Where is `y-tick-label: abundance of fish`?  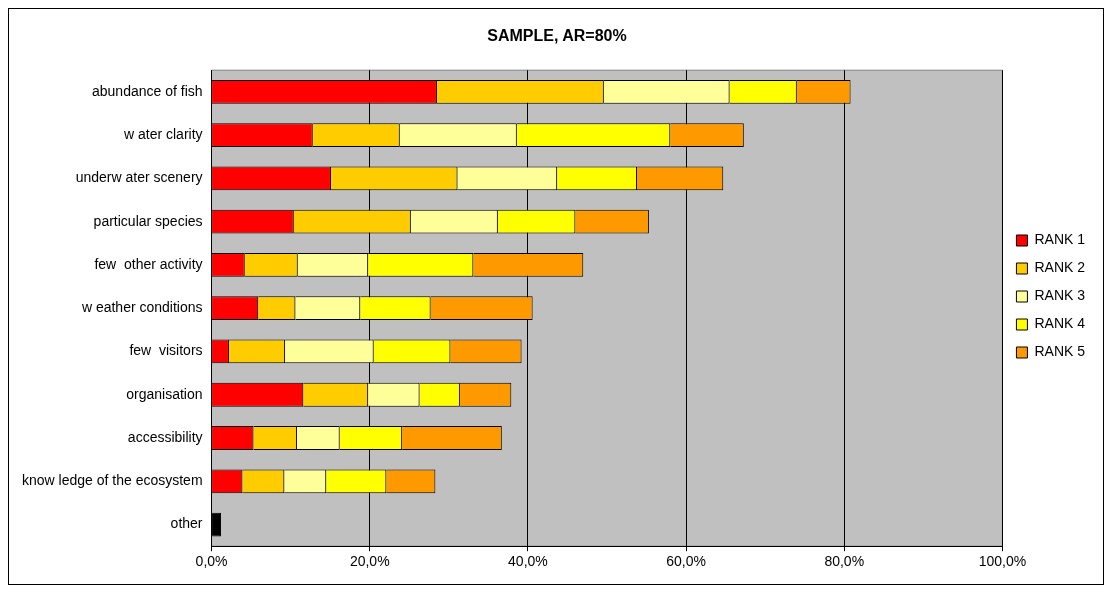 y-tick-label: abundance of fish is located at coordinates (147, 90).